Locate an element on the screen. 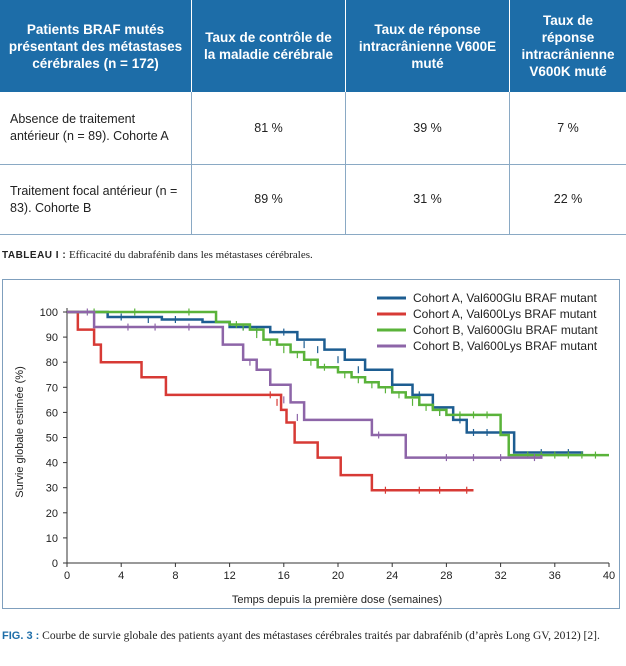 The width and height of the screenshot is (626, 666). table-caption-label: TABLEAU I : is located at coordinates (34, 255).